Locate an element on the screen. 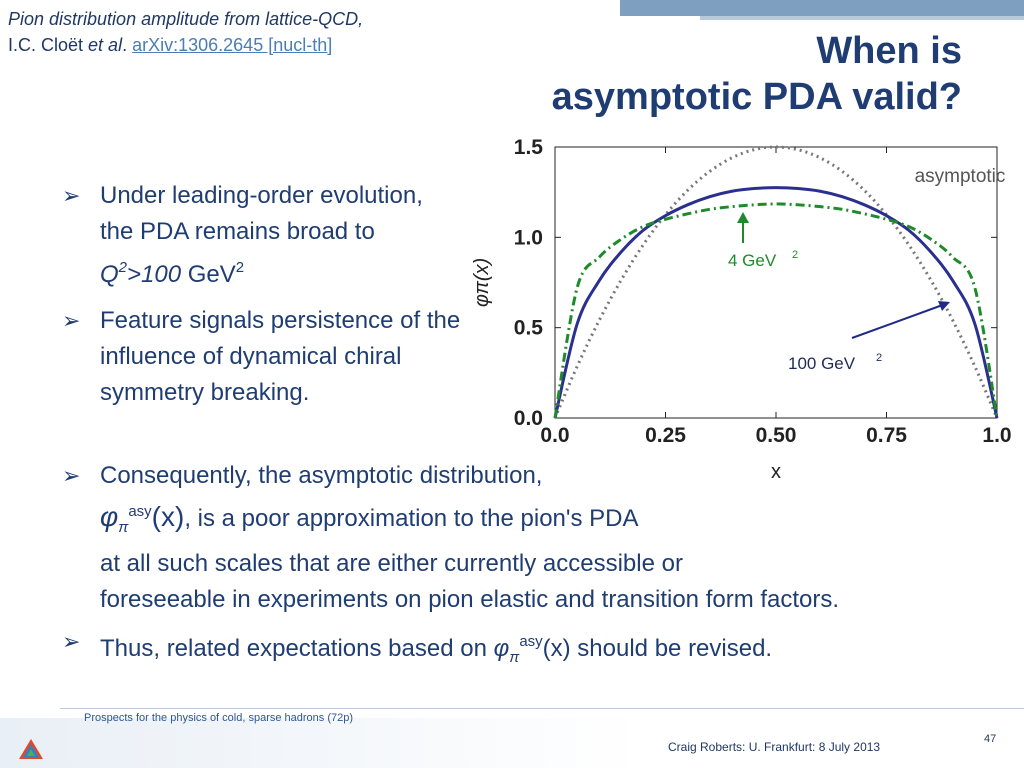 Image resolution: width=1024 pixels, height=768 pixels. x-tick-label: 0.0 is located at coordinates (554, 435).